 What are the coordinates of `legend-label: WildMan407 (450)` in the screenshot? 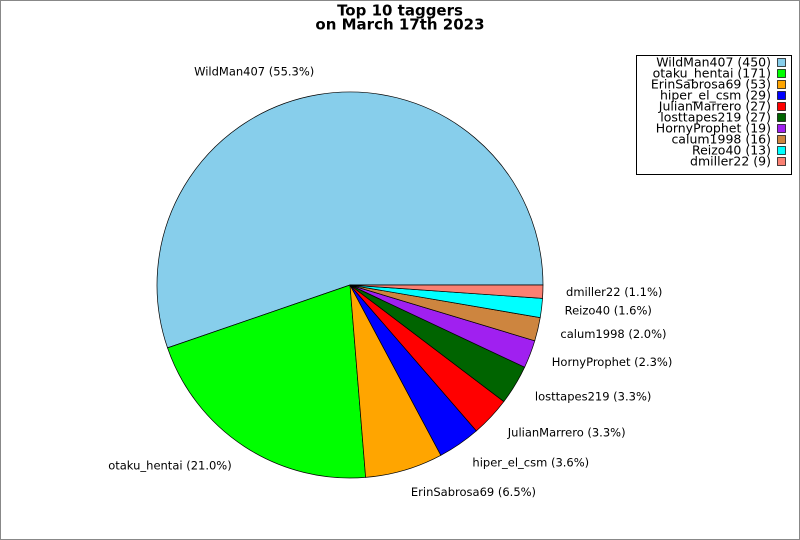 It's located at (713, 62).